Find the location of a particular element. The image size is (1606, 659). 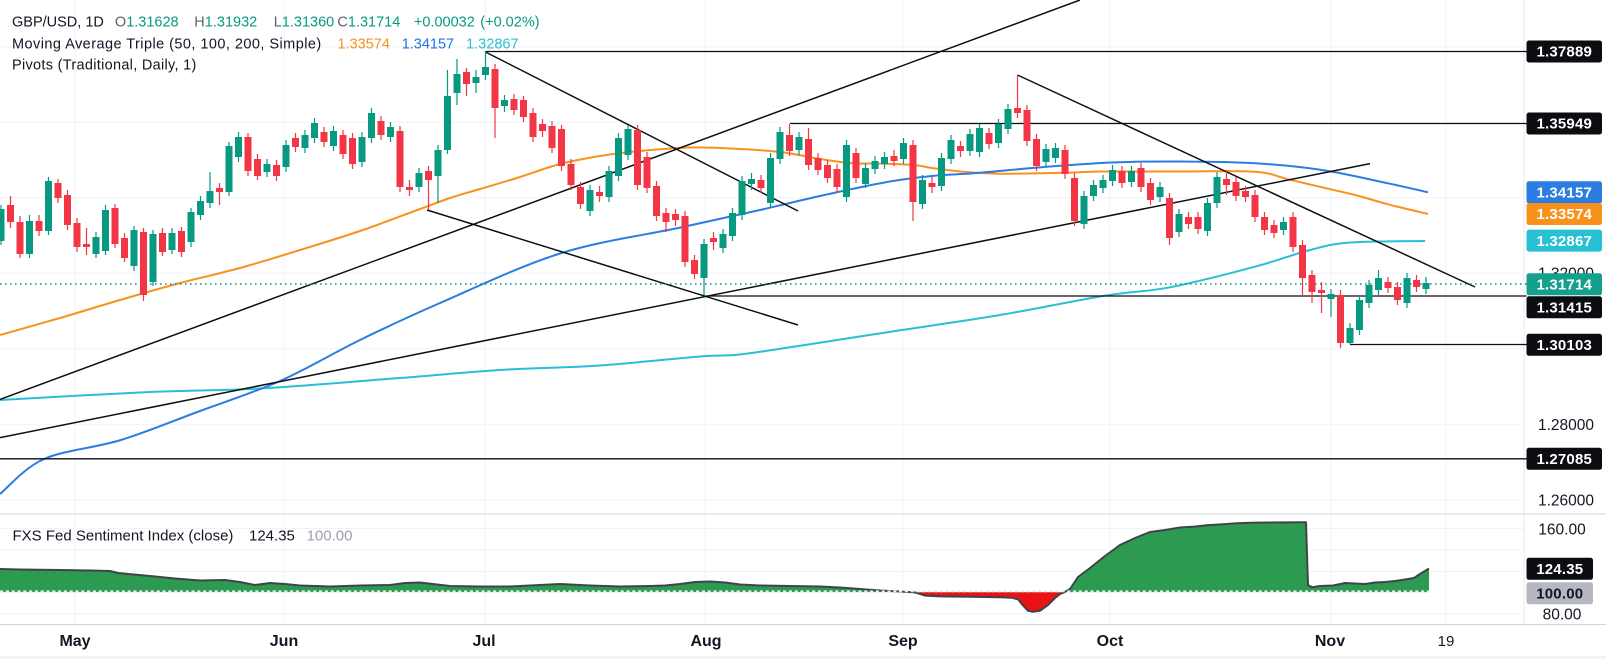

svg-text: Oct is located at coordinates (1110, 641).